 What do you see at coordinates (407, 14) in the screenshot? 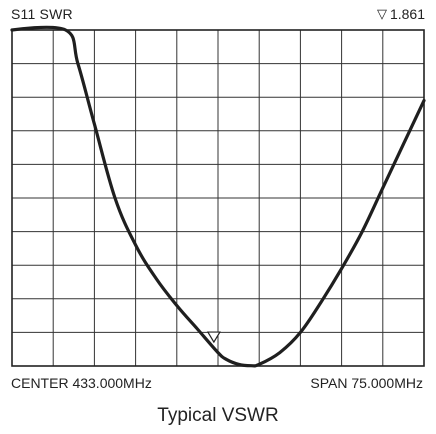
I see `marker-value: 1.861` at bounding box center [407, 14].